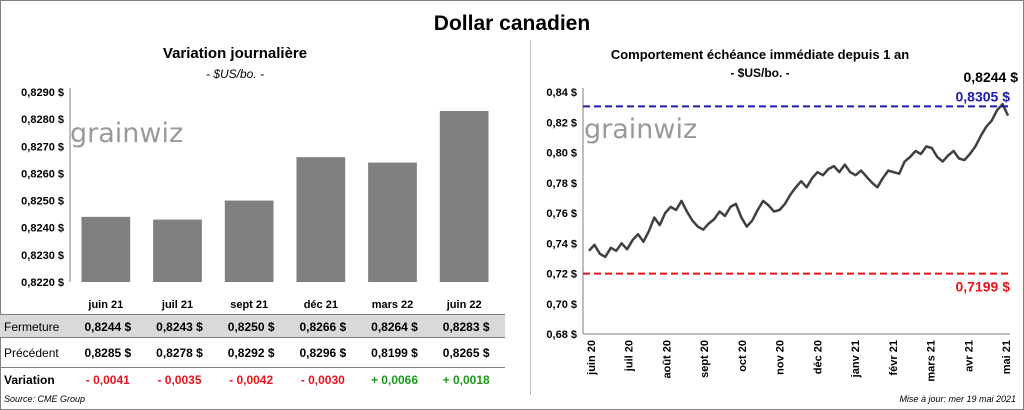  I want to click on cell-fermeture: 0,8243 $, so click(179, 327).